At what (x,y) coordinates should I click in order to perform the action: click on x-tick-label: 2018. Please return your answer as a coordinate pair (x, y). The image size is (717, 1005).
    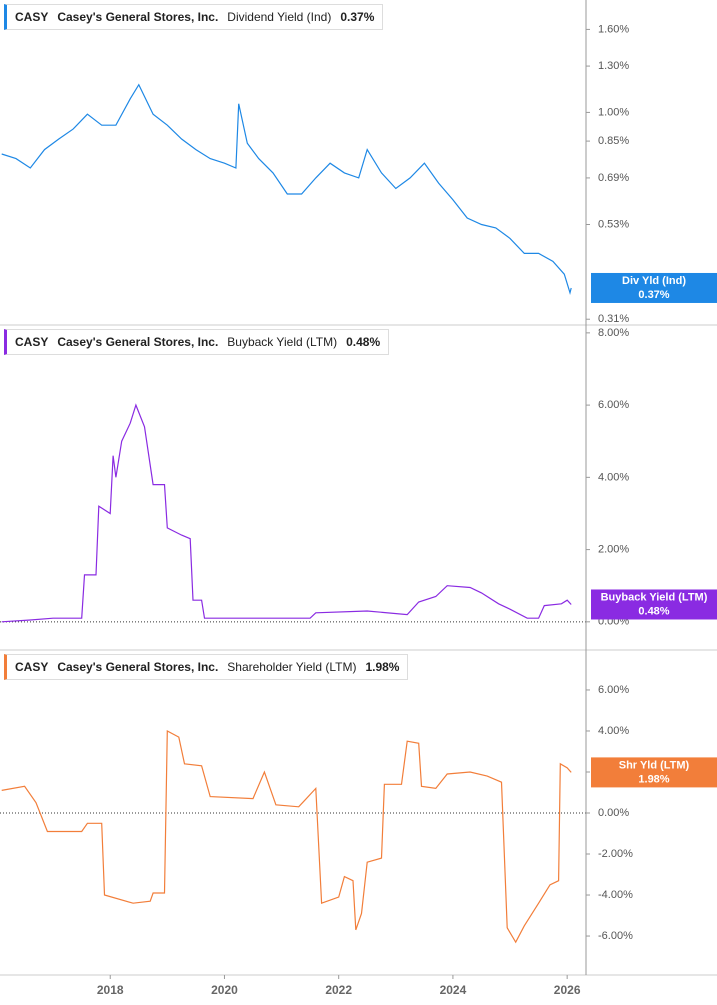
    Looking at the image, I should click on (110, 990).